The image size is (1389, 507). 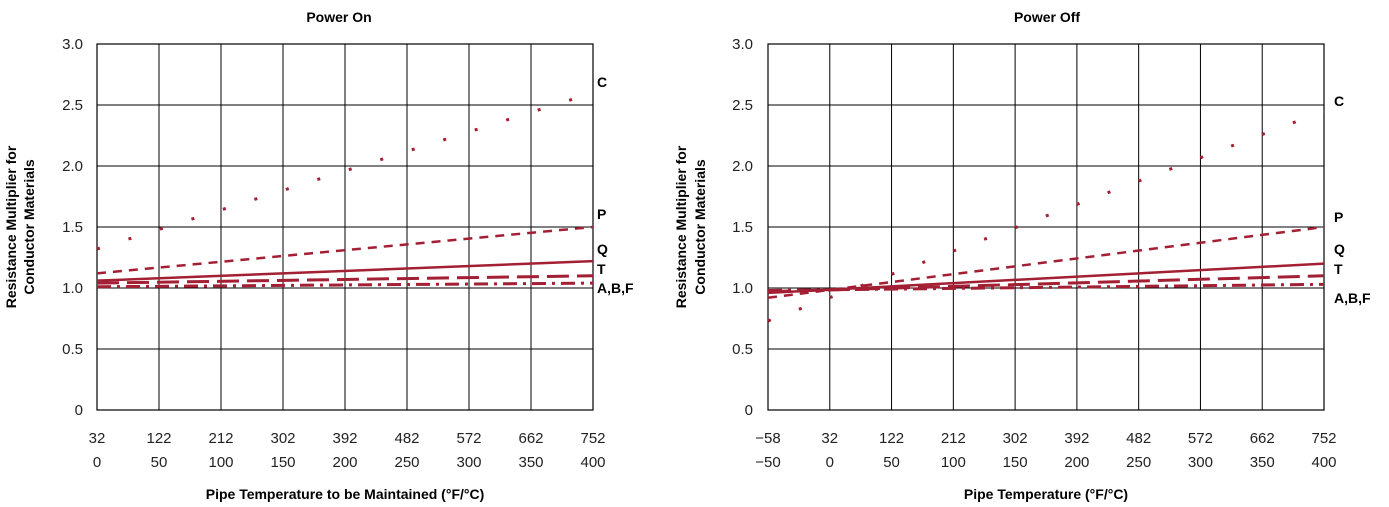 What do you see at coordinates (338, 17) in the screenshot?
I see `chart-title: Power On` at bounding box center [338, 17].